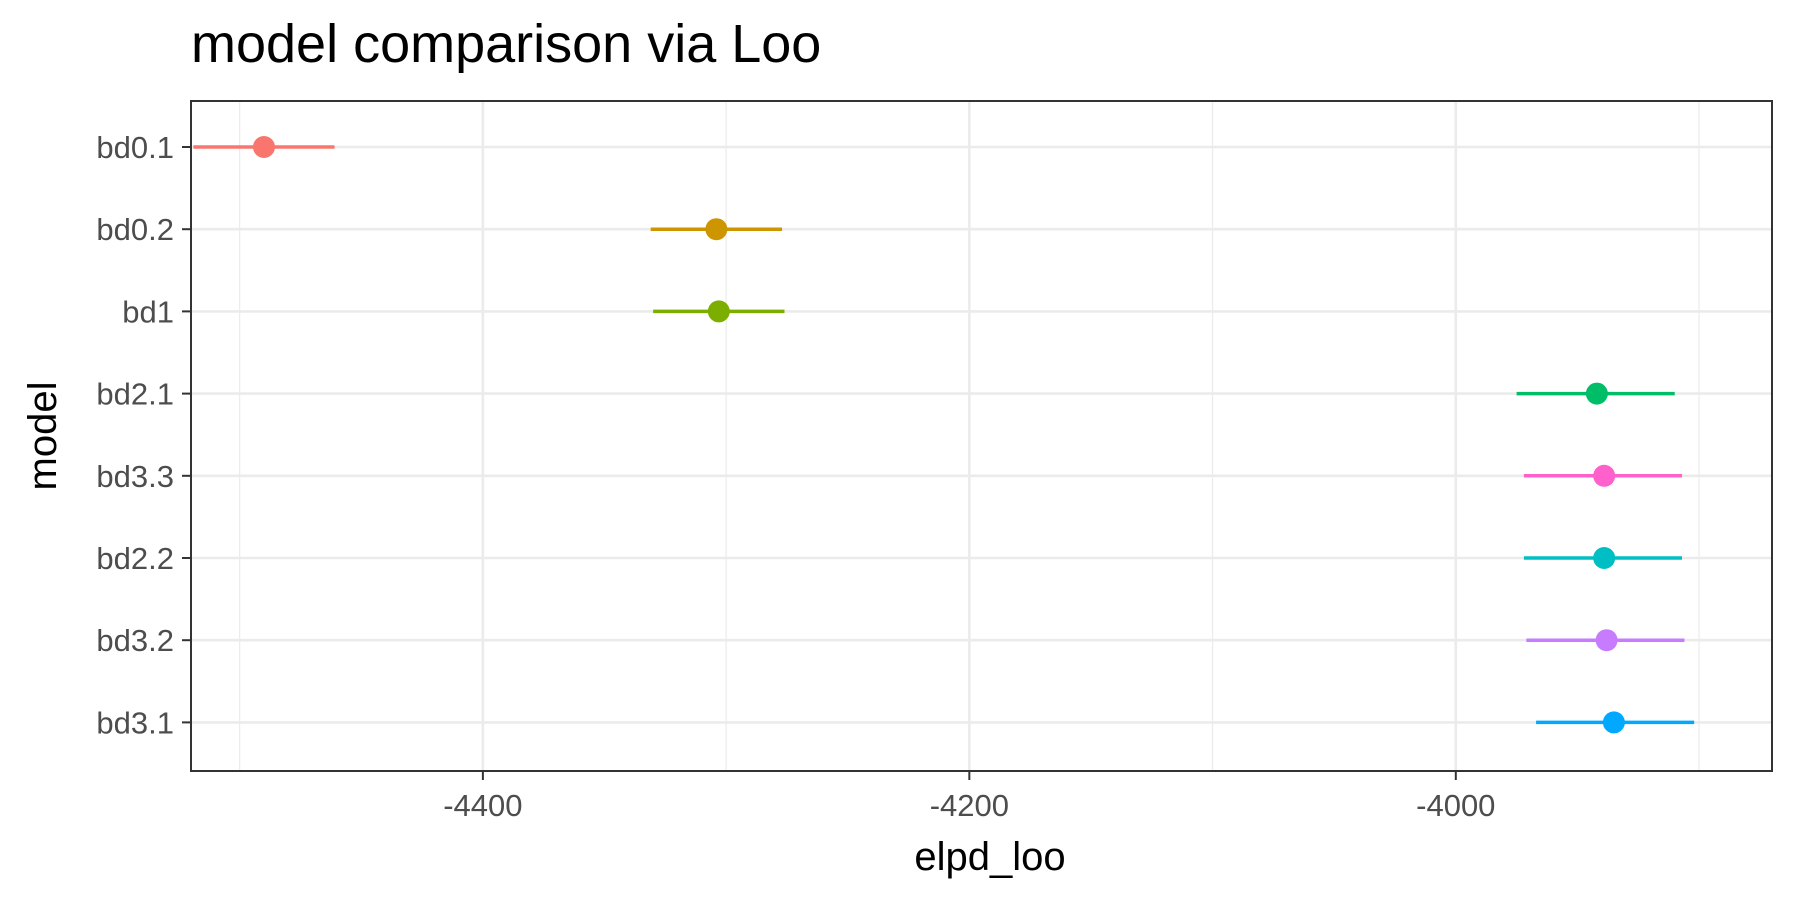 The image size is (1800, 900). Describe the element at coordinates (43, 436) in the screenshot. I see `y-axis-title: model` at that location.